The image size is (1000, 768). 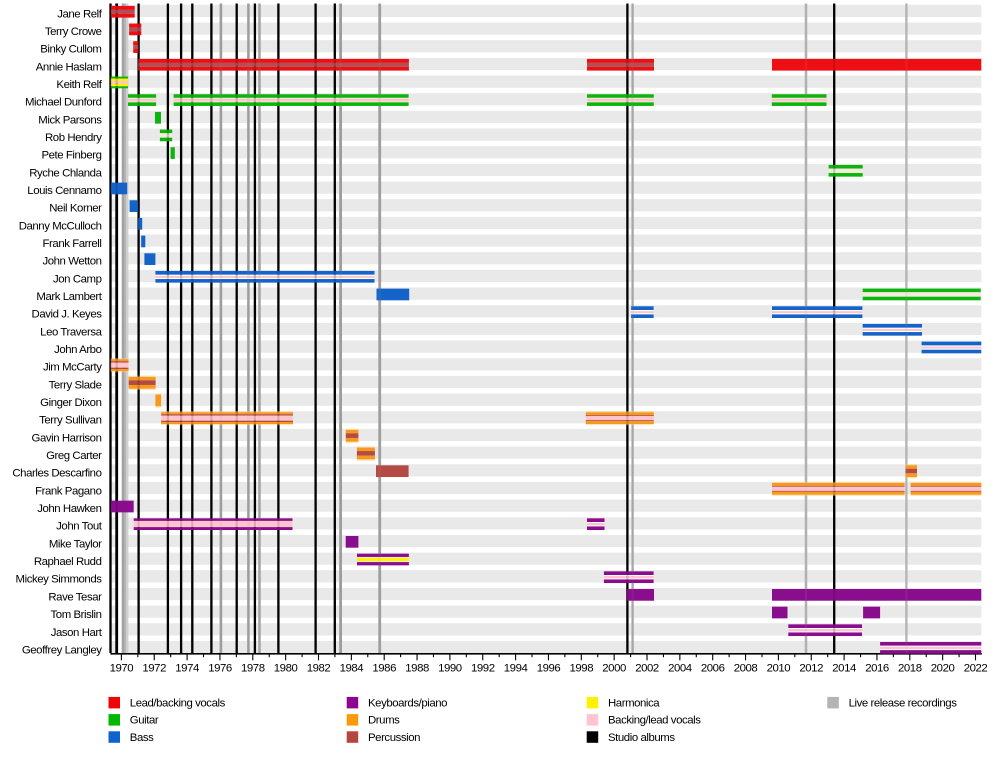 What do you see at coordinates (70, 403) in the screenshot?
I see `svg-text: Ginger Dixon` at bounding box center [70, 403].